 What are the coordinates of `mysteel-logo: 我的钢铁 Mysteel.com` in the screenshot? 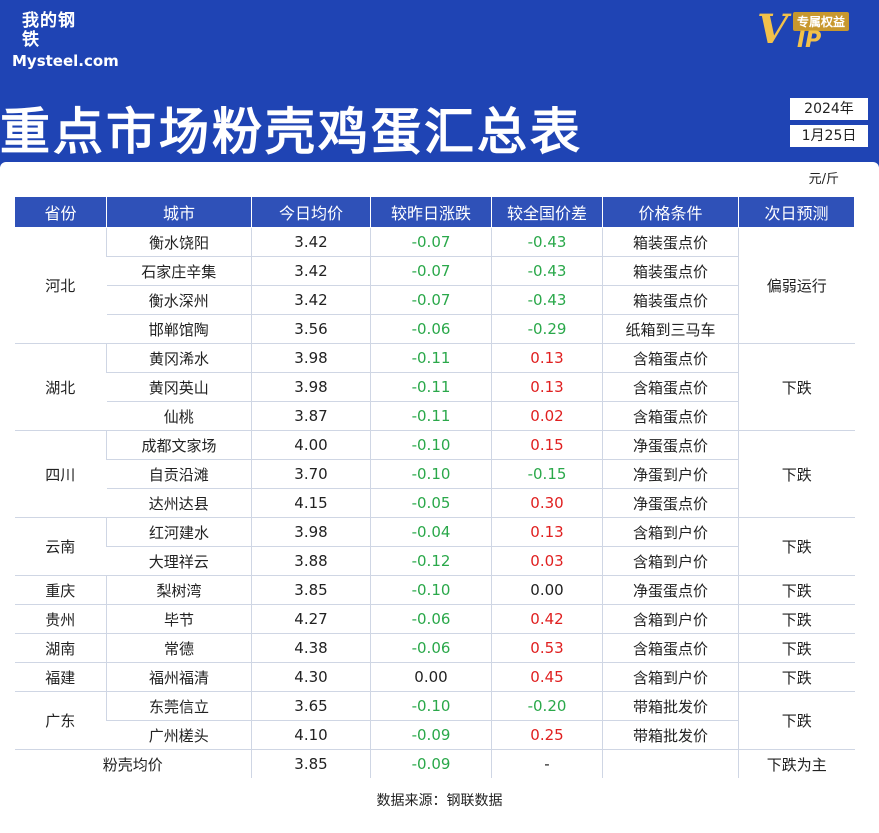 It's located at (65, 41).